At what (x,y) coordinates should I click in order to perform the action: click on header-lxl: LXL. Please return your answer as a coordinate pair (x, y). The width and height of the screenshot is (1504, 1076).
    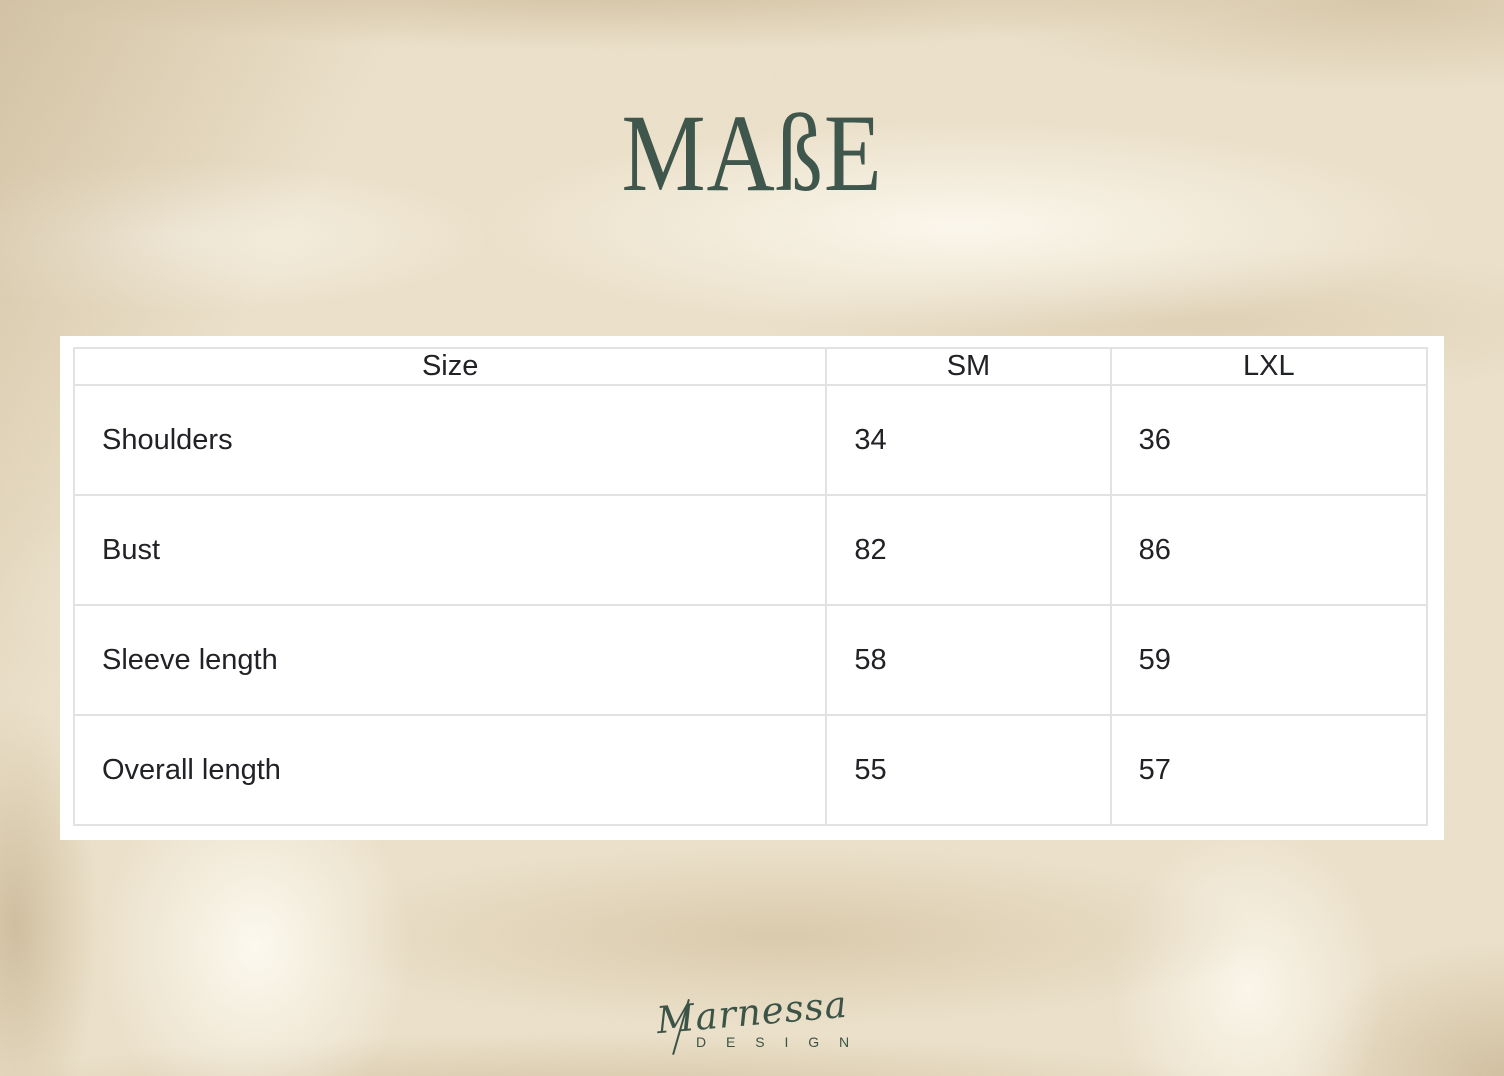
    Looking at the image, I should click on (1269, 366).